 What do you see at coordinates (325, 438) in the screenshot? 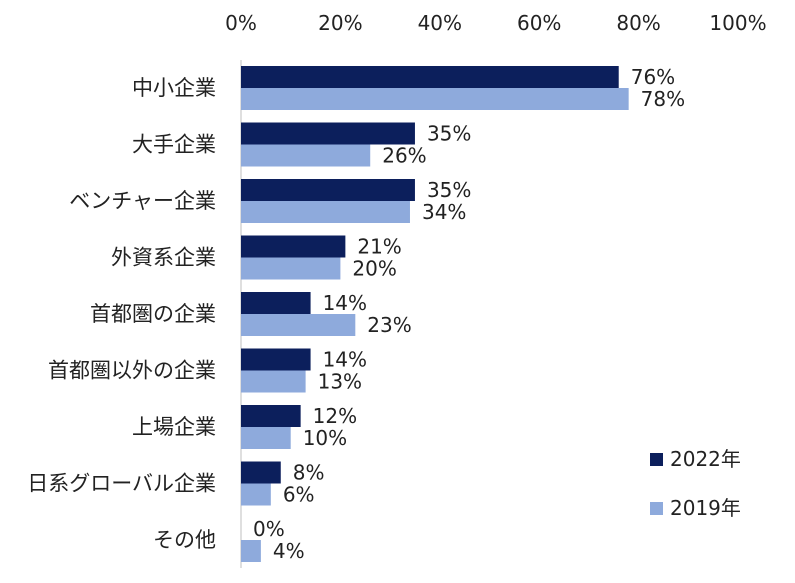
I see `data-label: 10%` at bounding box center [325, 438].